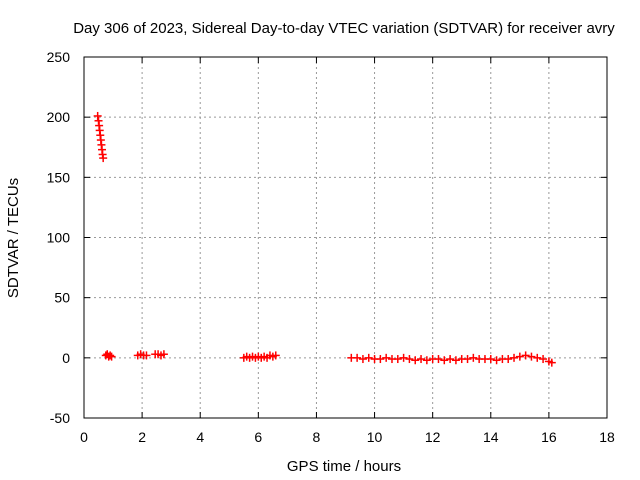 The image size is (640, 480). I want to click on y-axis-title: SDTVAR / TECUs, so click(13, 238).